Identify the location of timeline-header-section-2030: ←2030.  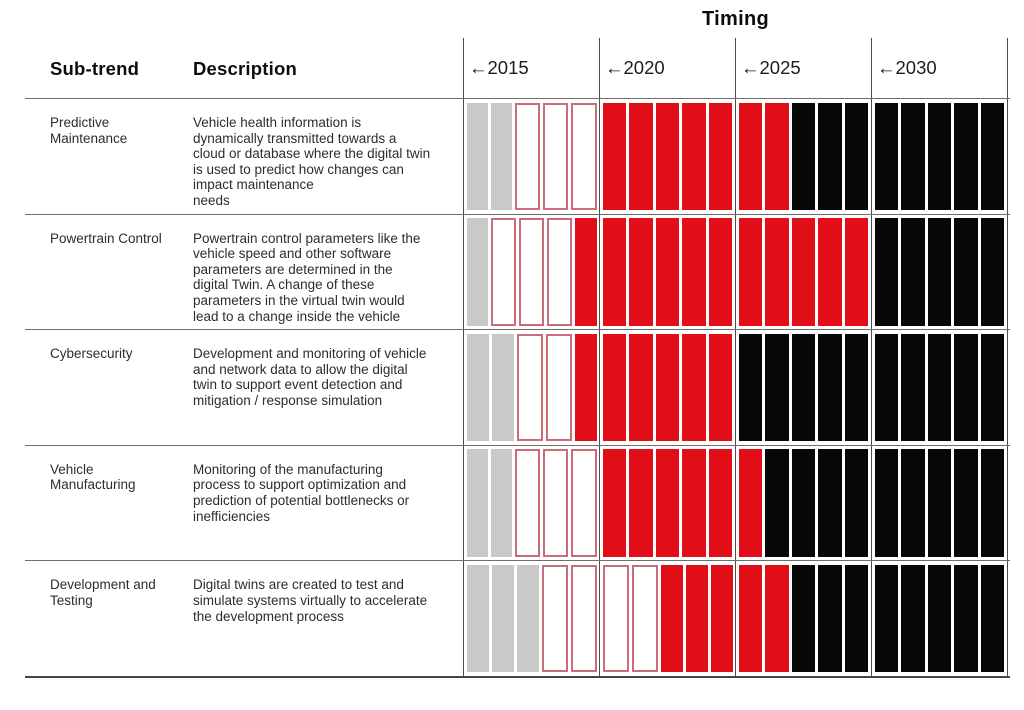
(939, 68).